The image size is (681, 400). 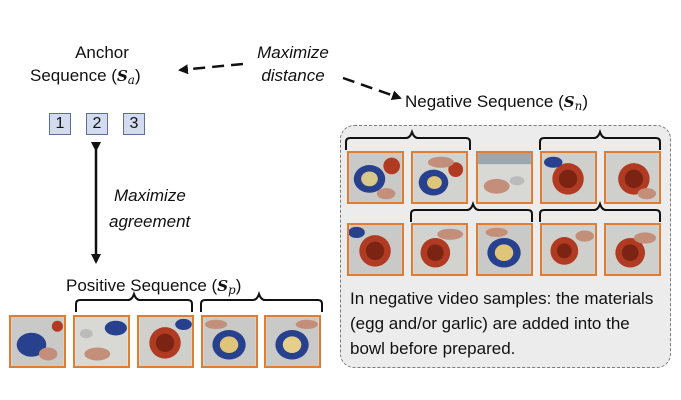 What do you see at coordinates (293, 75) in the screenshot?
I see `maximize-distance-line2: distance` at bounding box center [293, 75].